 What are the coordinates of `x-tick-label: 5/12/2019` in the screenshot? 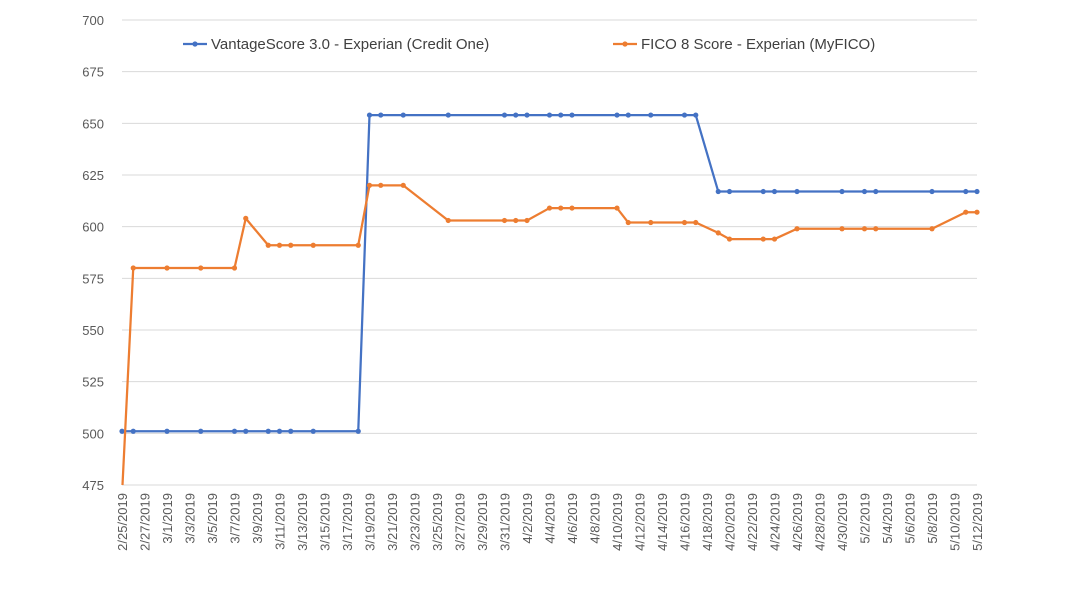 It's located at (977, 522).